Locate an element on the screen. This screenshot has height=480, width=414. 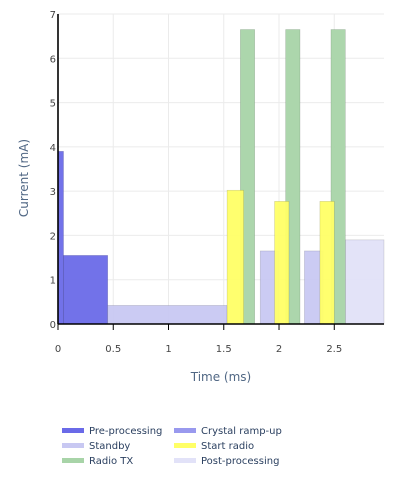
legend-item-crystal-ramp-up: Crystal ramp-up is located at coordinates (228, 431).